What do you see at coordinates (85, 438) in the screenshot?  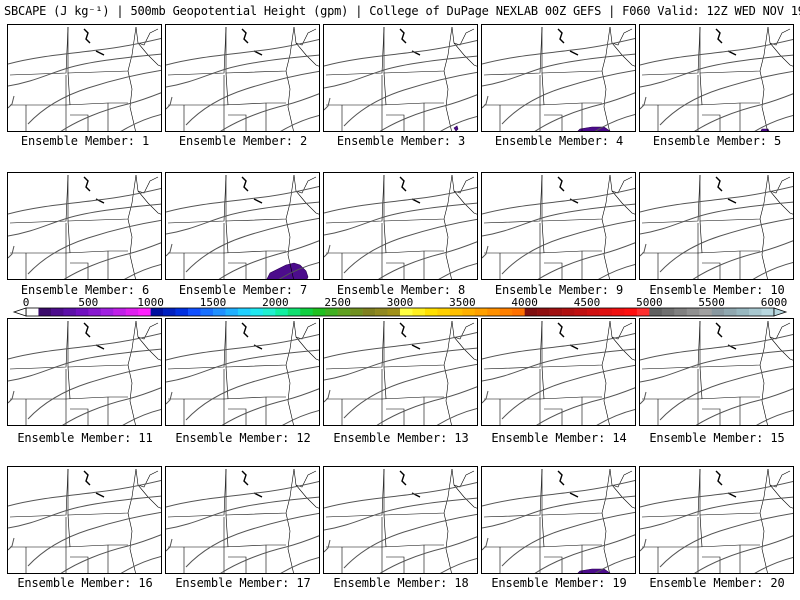 I see `ensemble-member-label: Ensemble Member: 11` at bounding box center [85, 438].